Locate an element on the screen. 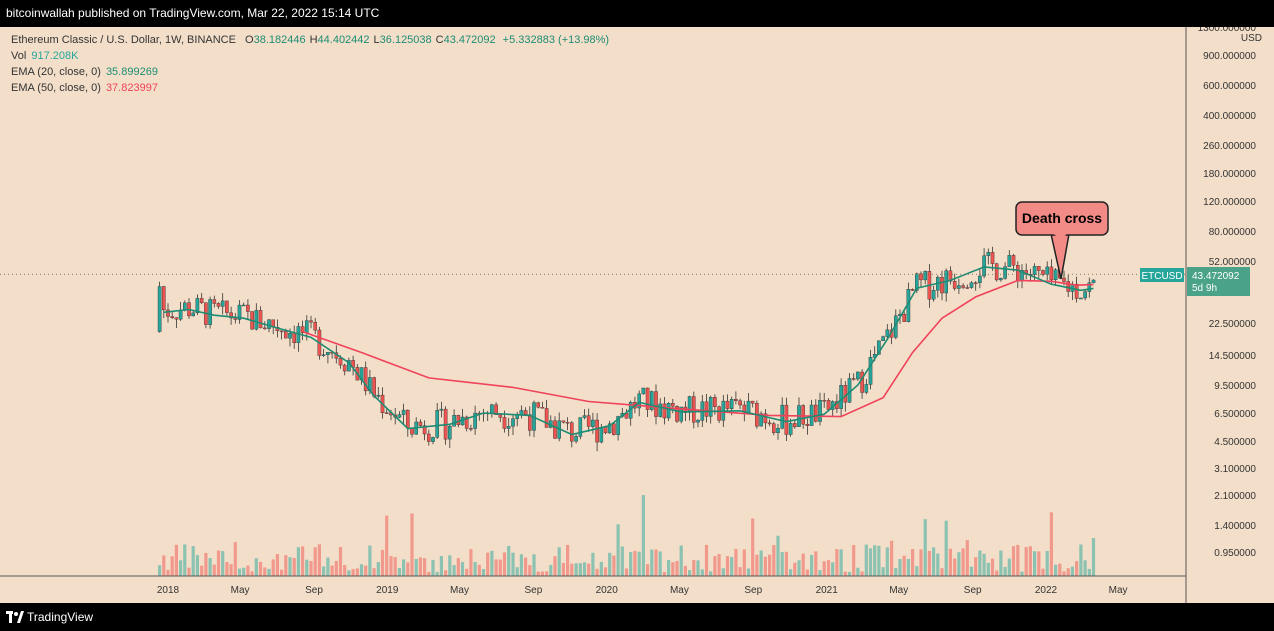 The image size is (1274, 631). price-axis is located at coordinates (1230, 315).